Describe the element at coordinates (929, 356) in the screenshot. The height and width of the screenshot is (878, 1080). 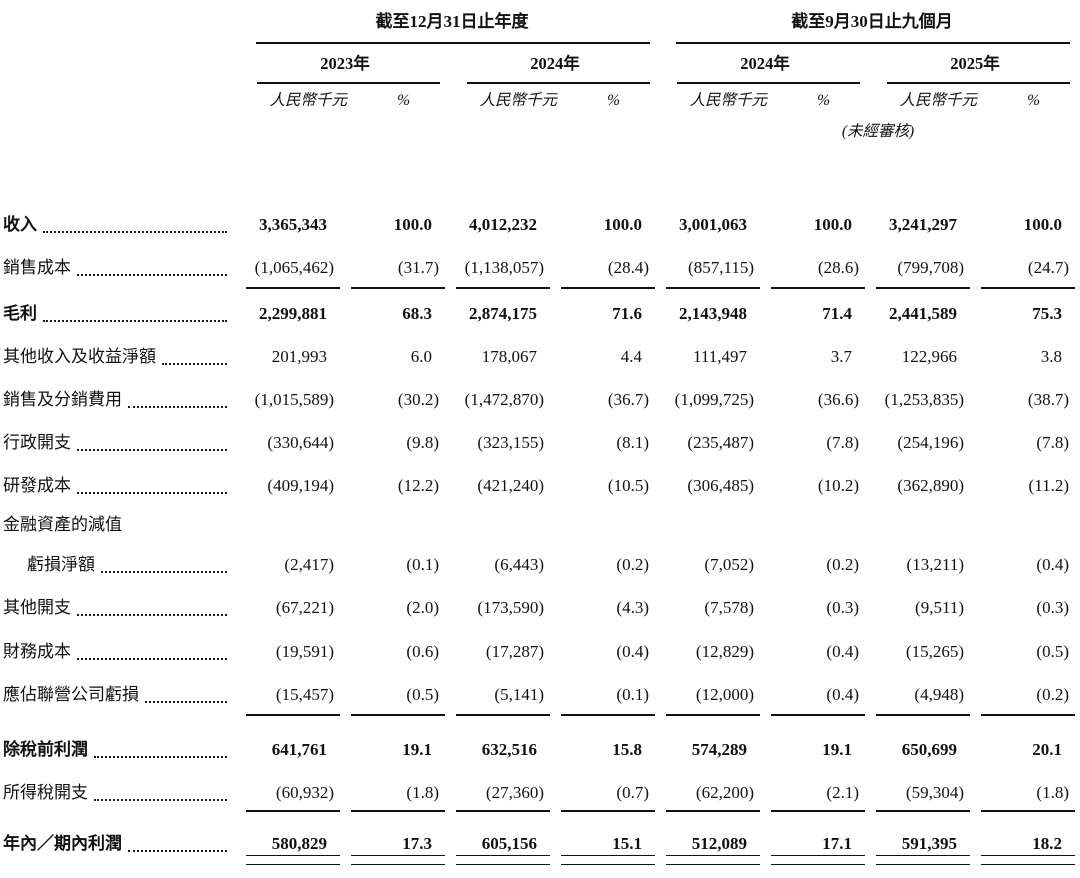
I see `value-cell: 122,966` at that location.